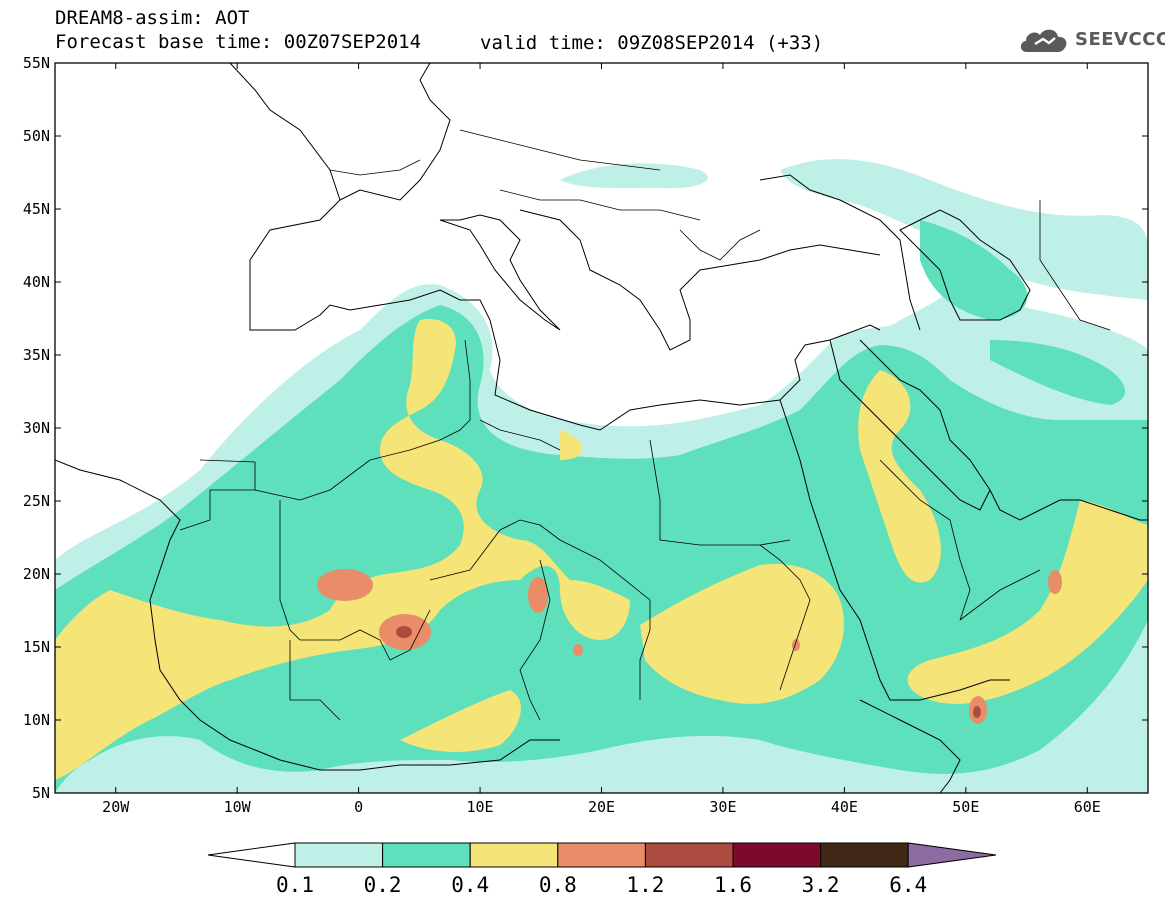 The height and width of the screenshot is (905, 1165). I want to click on colorbar-label: 0.2, so click(383, 885).